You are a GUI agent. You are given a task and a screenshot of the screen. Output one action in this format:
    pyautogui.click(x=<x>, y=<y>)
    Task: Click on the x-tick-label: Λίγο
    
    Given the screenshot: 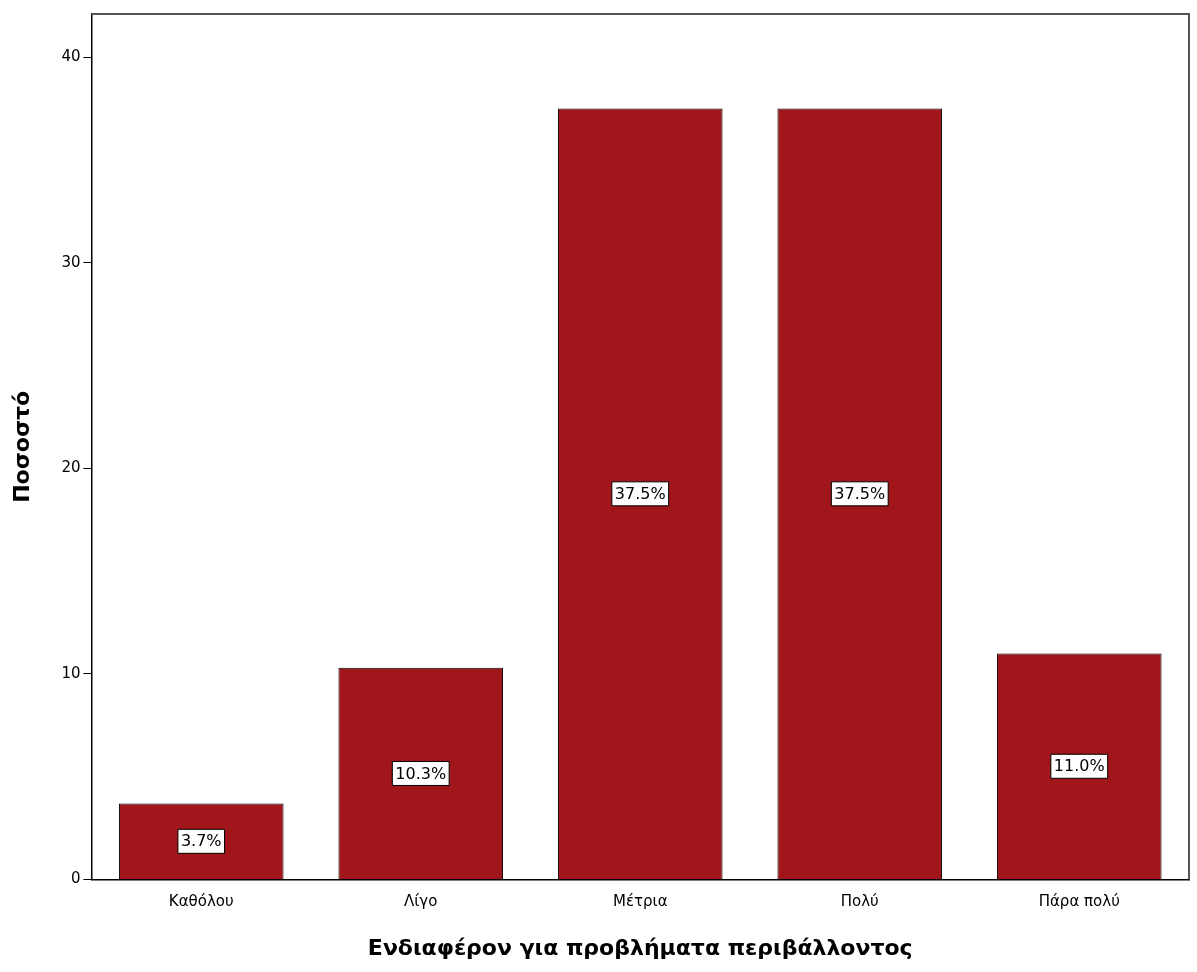 What is the action you would take?
    pyautogui.click(x=421, y=901)
    